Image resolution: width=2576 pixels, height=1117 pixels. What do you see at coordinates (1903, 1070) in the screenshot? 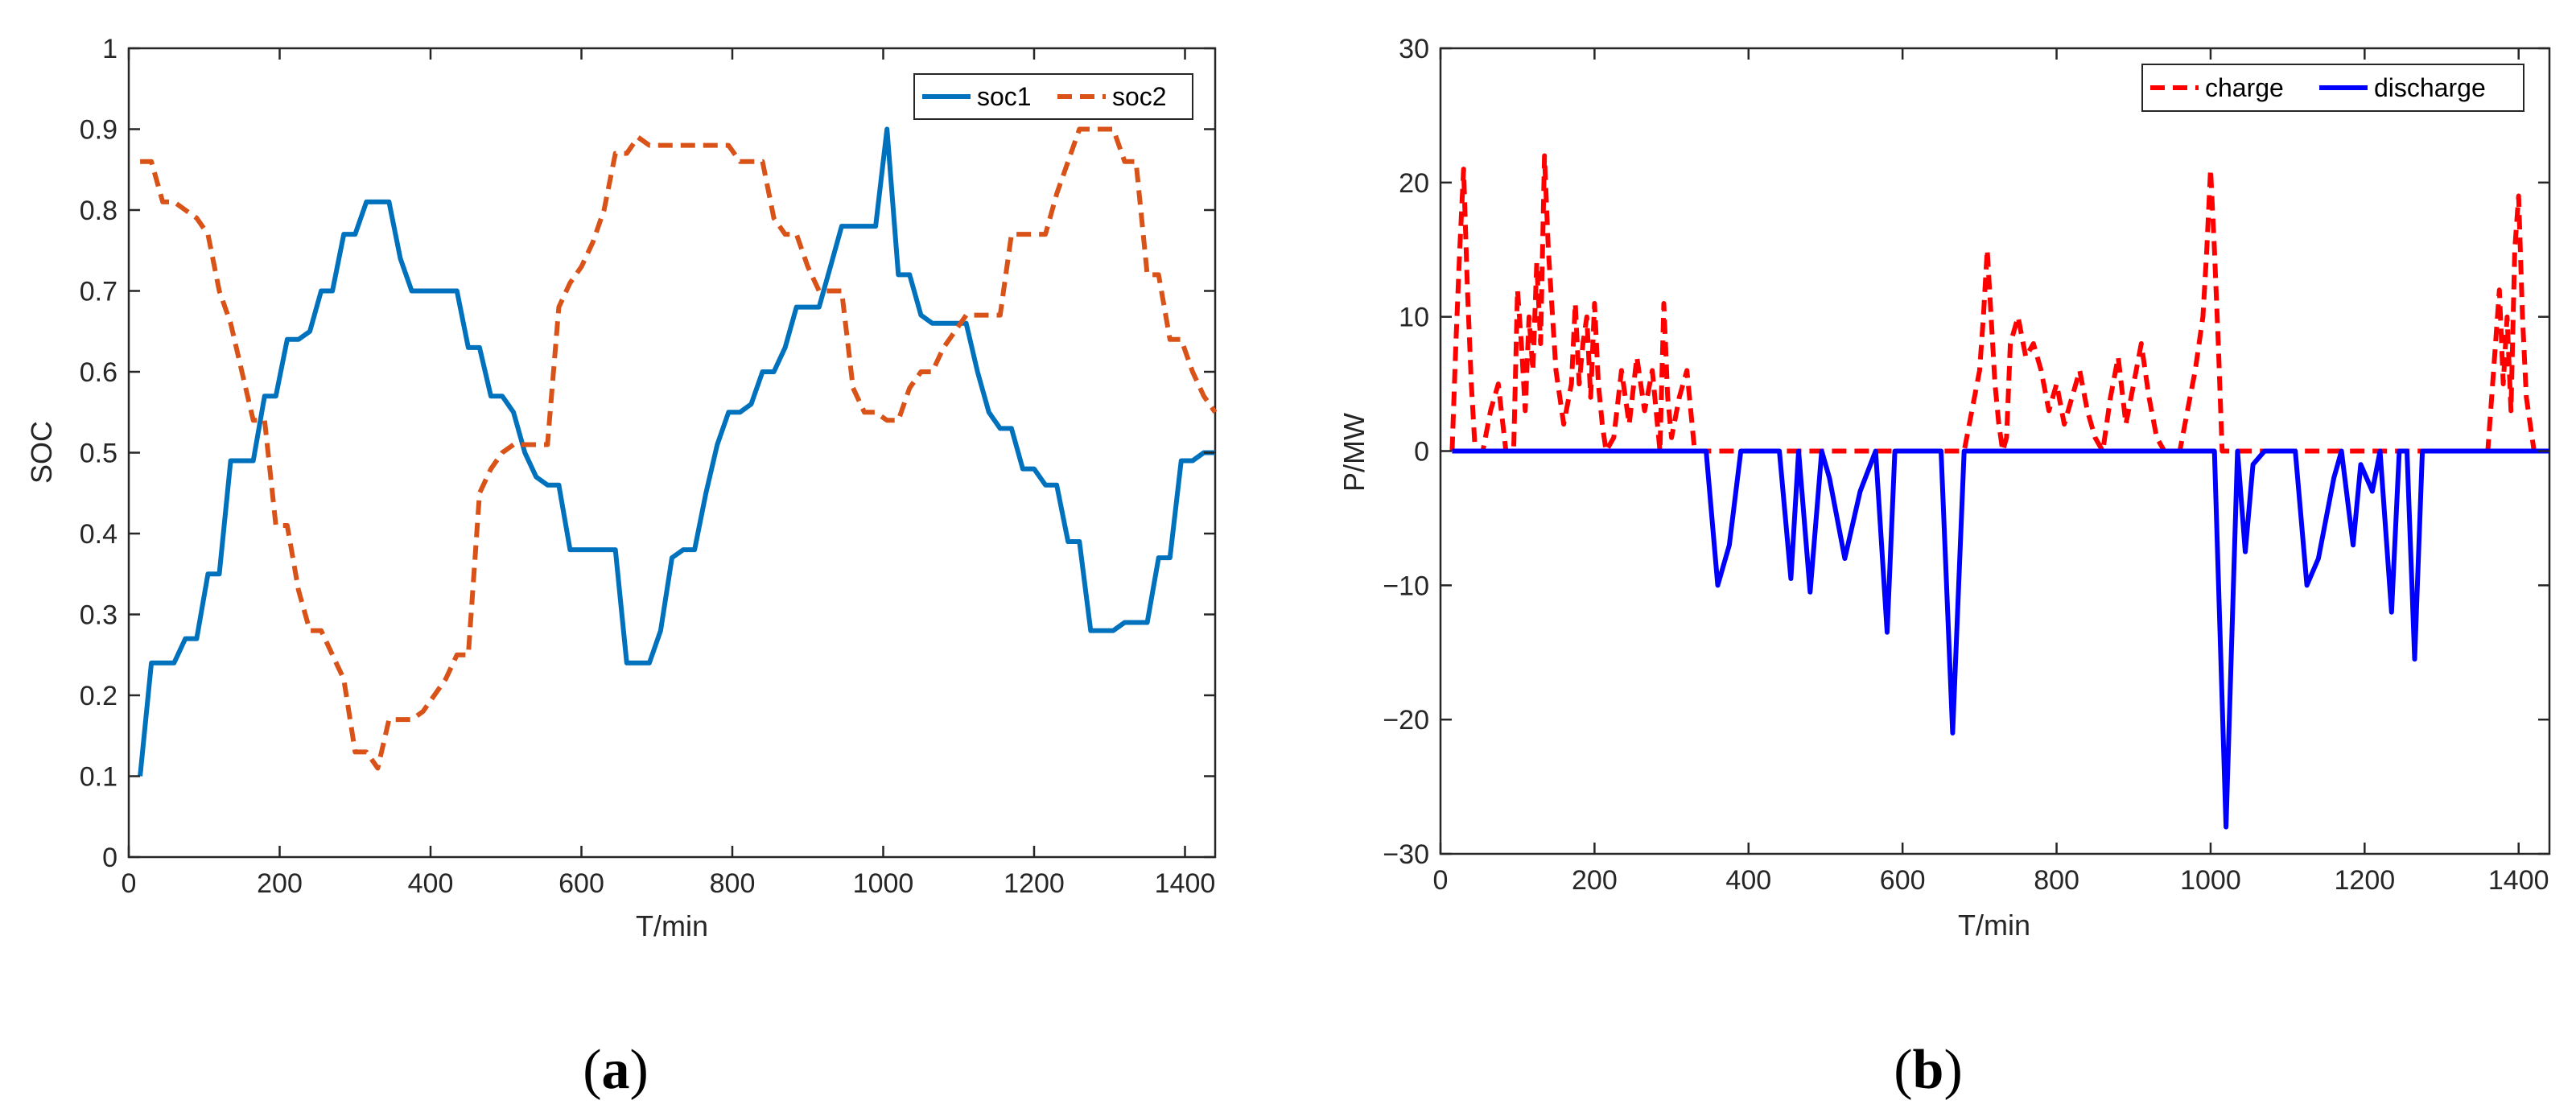
I see `panel-b-caption-open: (` at bounding box center [1903, 1070].